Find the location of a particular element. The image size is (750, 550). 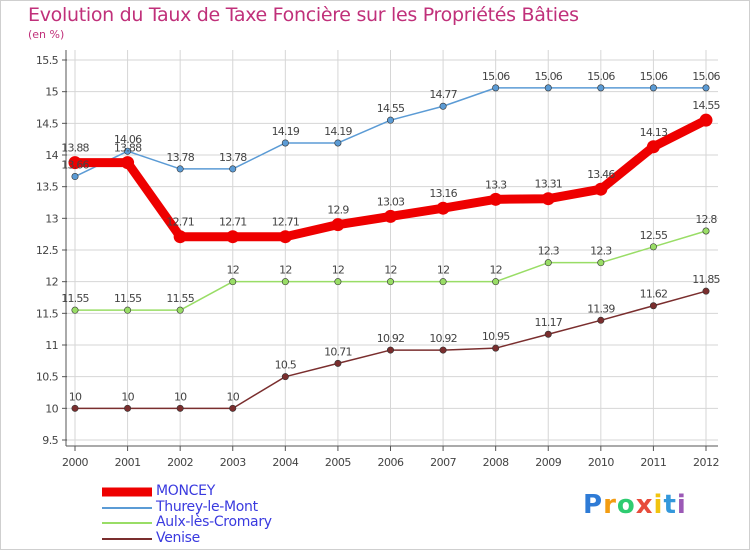

unit-label: (en %) is located at coordinates (46, 34).